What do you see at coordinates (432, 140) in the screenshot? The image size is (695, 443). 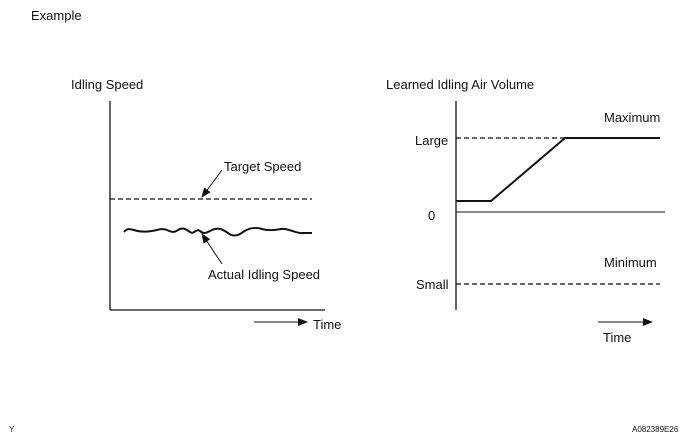 I see `large-label: Large` at bounding box center [432, 140].